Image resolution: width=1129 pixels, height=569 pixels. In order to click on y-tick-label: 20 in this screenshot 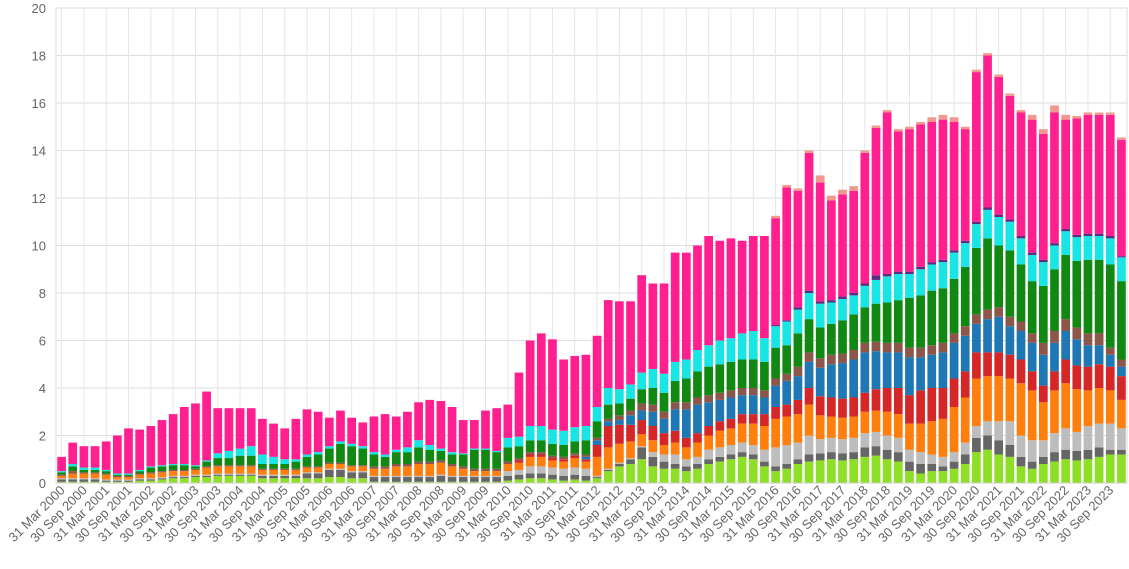, I will do `click(39, 8)`.